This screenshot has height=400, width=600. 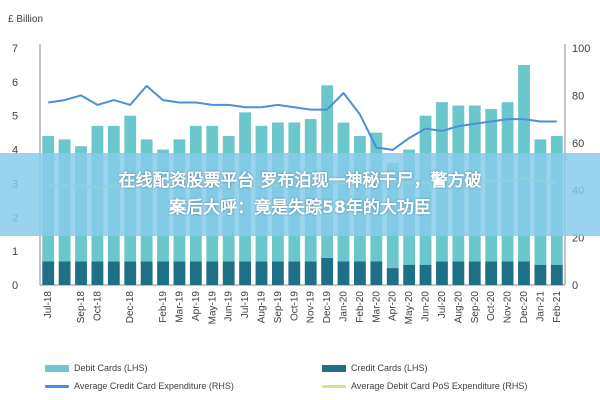 What do you see at coordinates (389, 368) in the screenshot?
I see `legend-label-credit-cards: Credit Cards (LHS)` at bounding box center [389, 368].